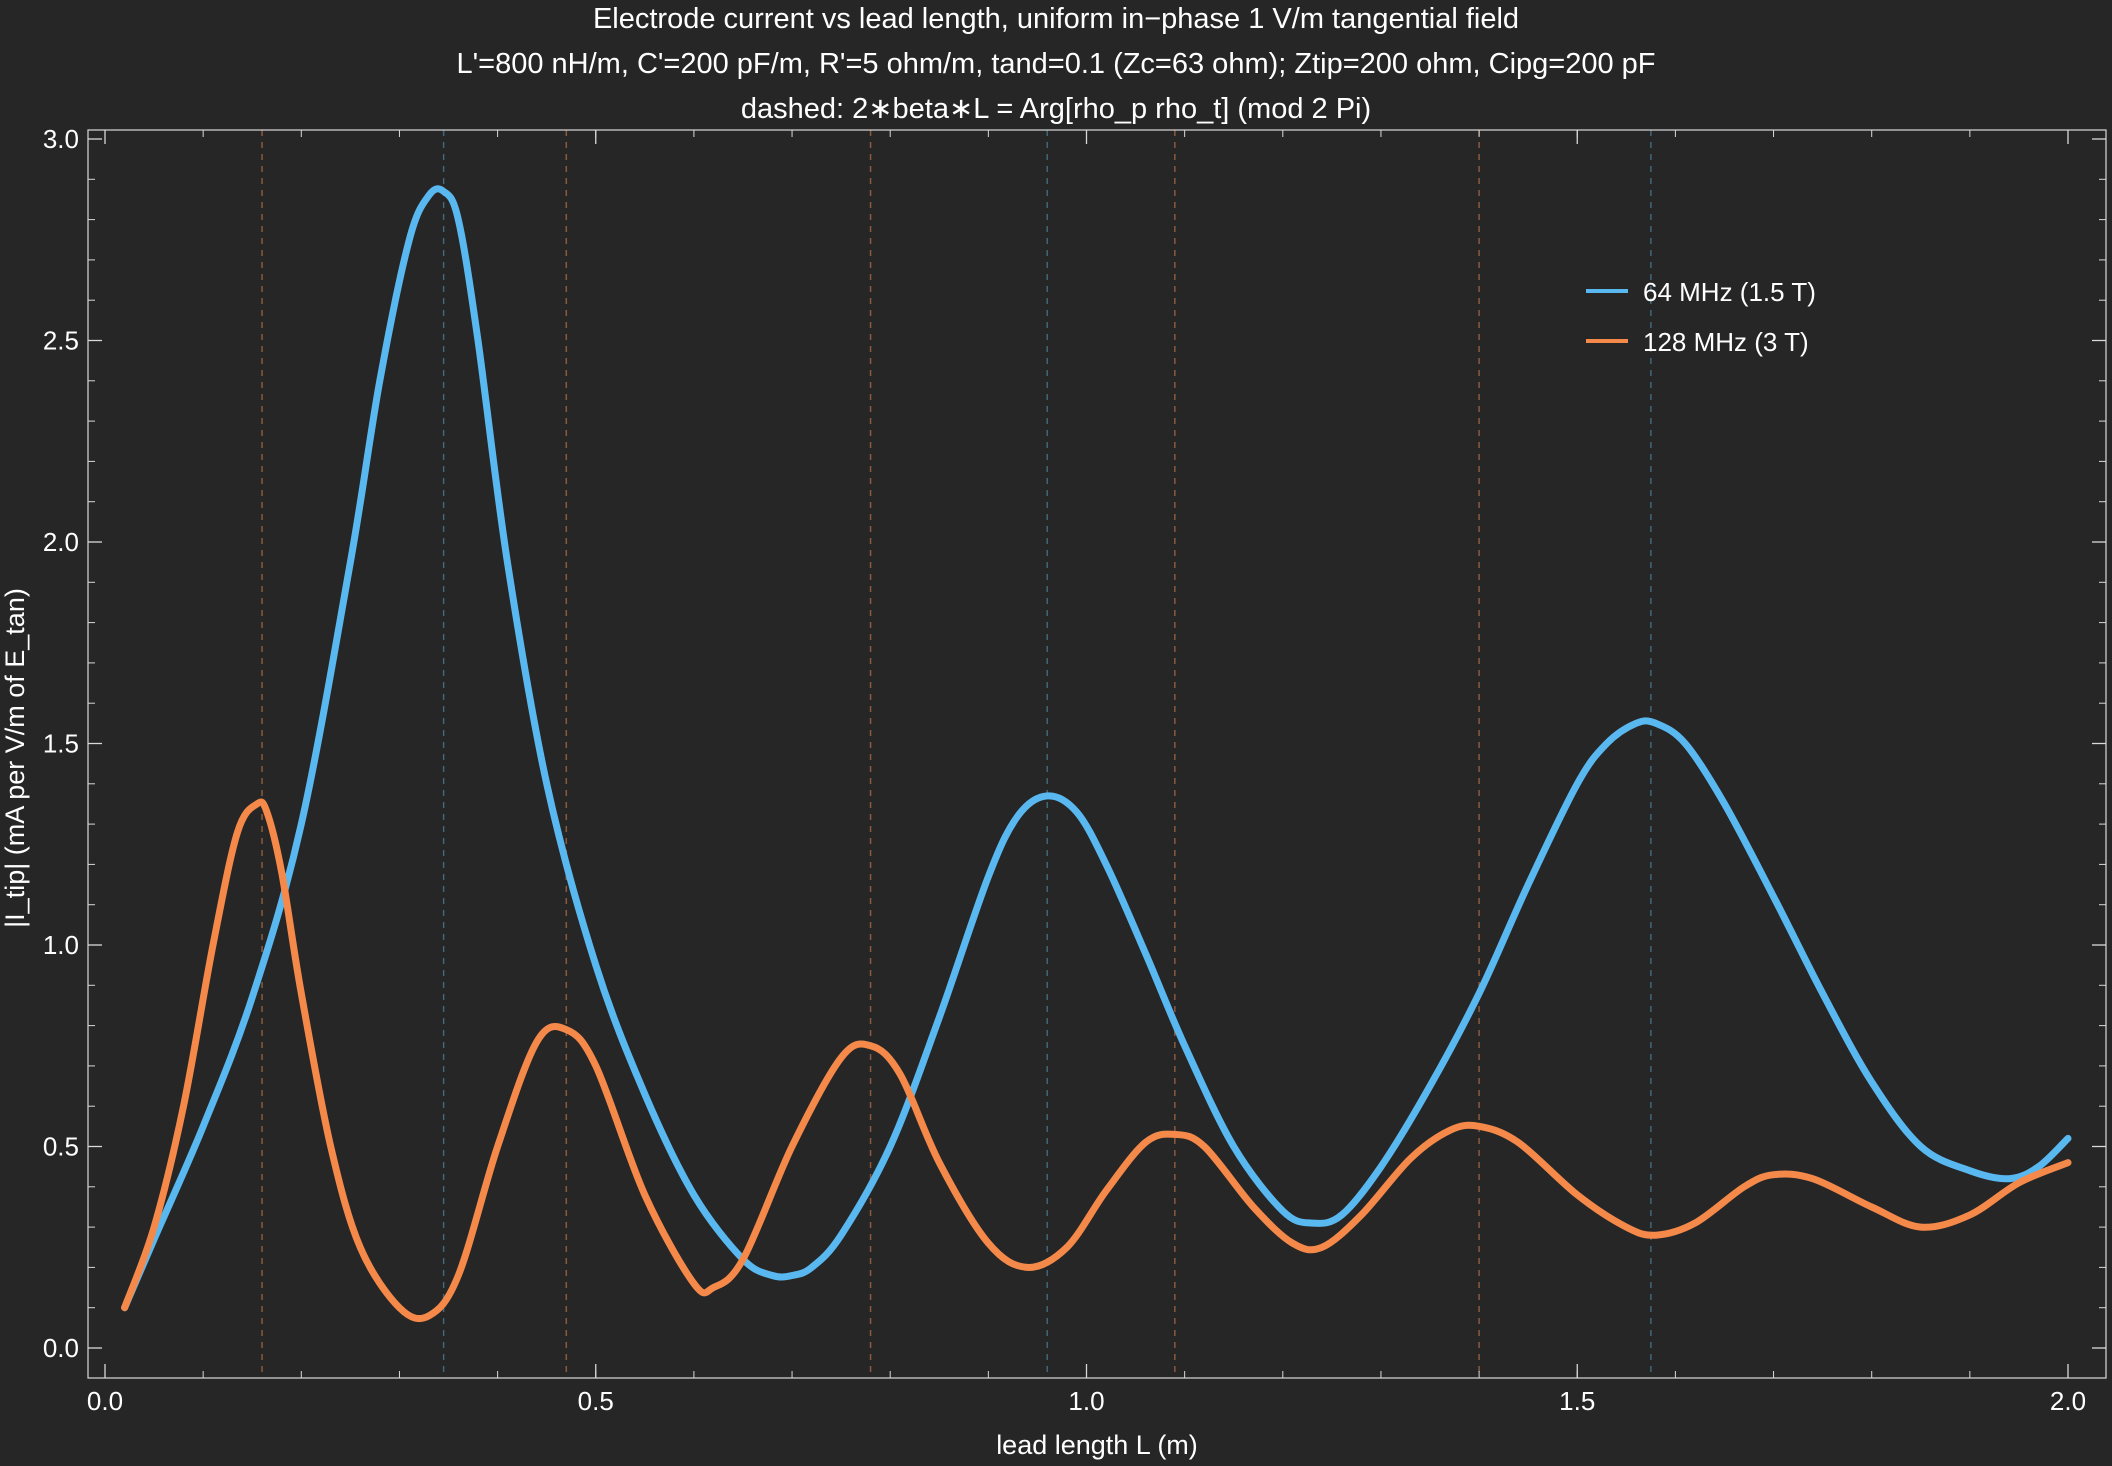  Describe the element at coordinates (1097, 1445) in the screenshot. I see `x-axis-label: lead length L (m)` at that location.